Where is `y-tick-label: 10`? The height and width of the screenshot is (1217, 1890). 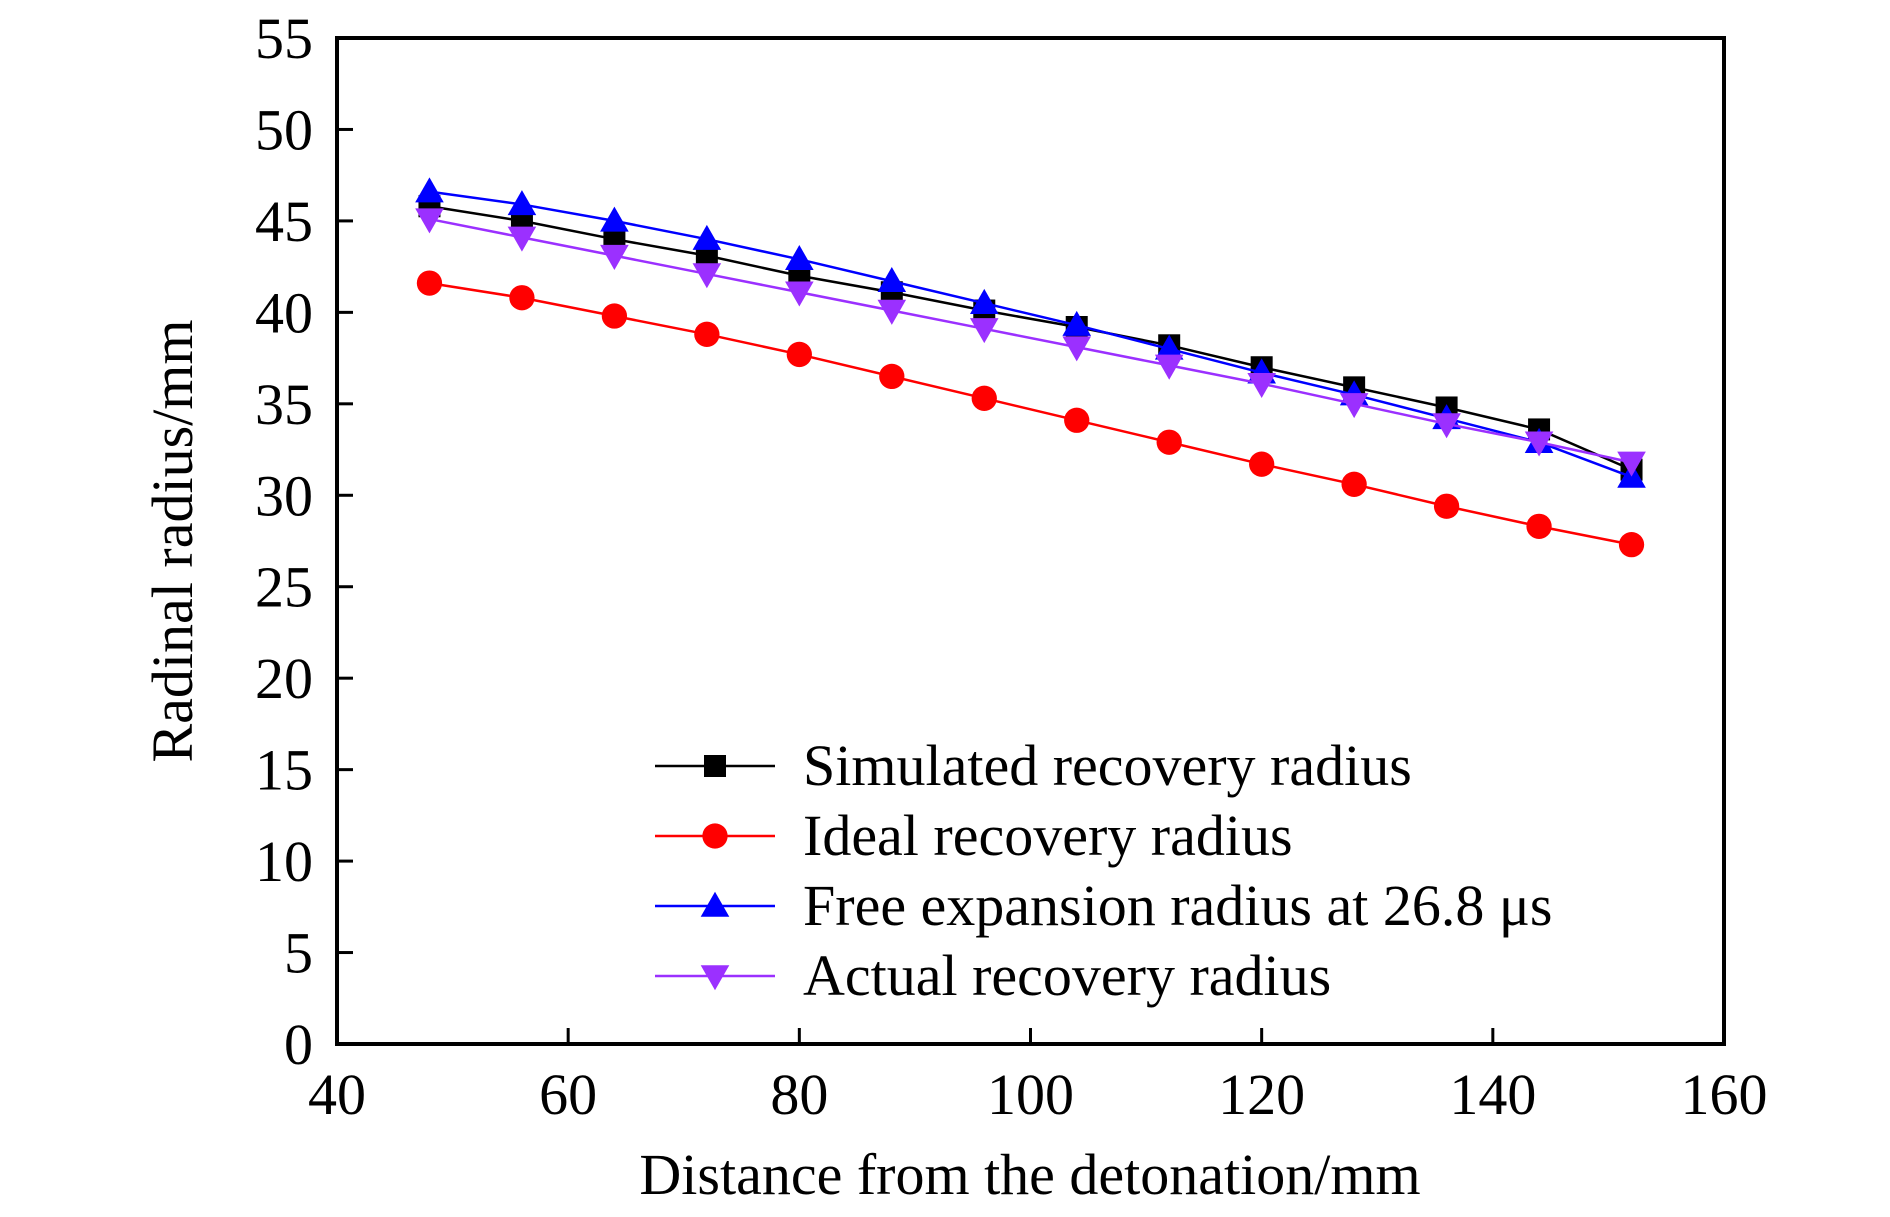
y-tick-label: 10 is located at coordinates (284, 861).